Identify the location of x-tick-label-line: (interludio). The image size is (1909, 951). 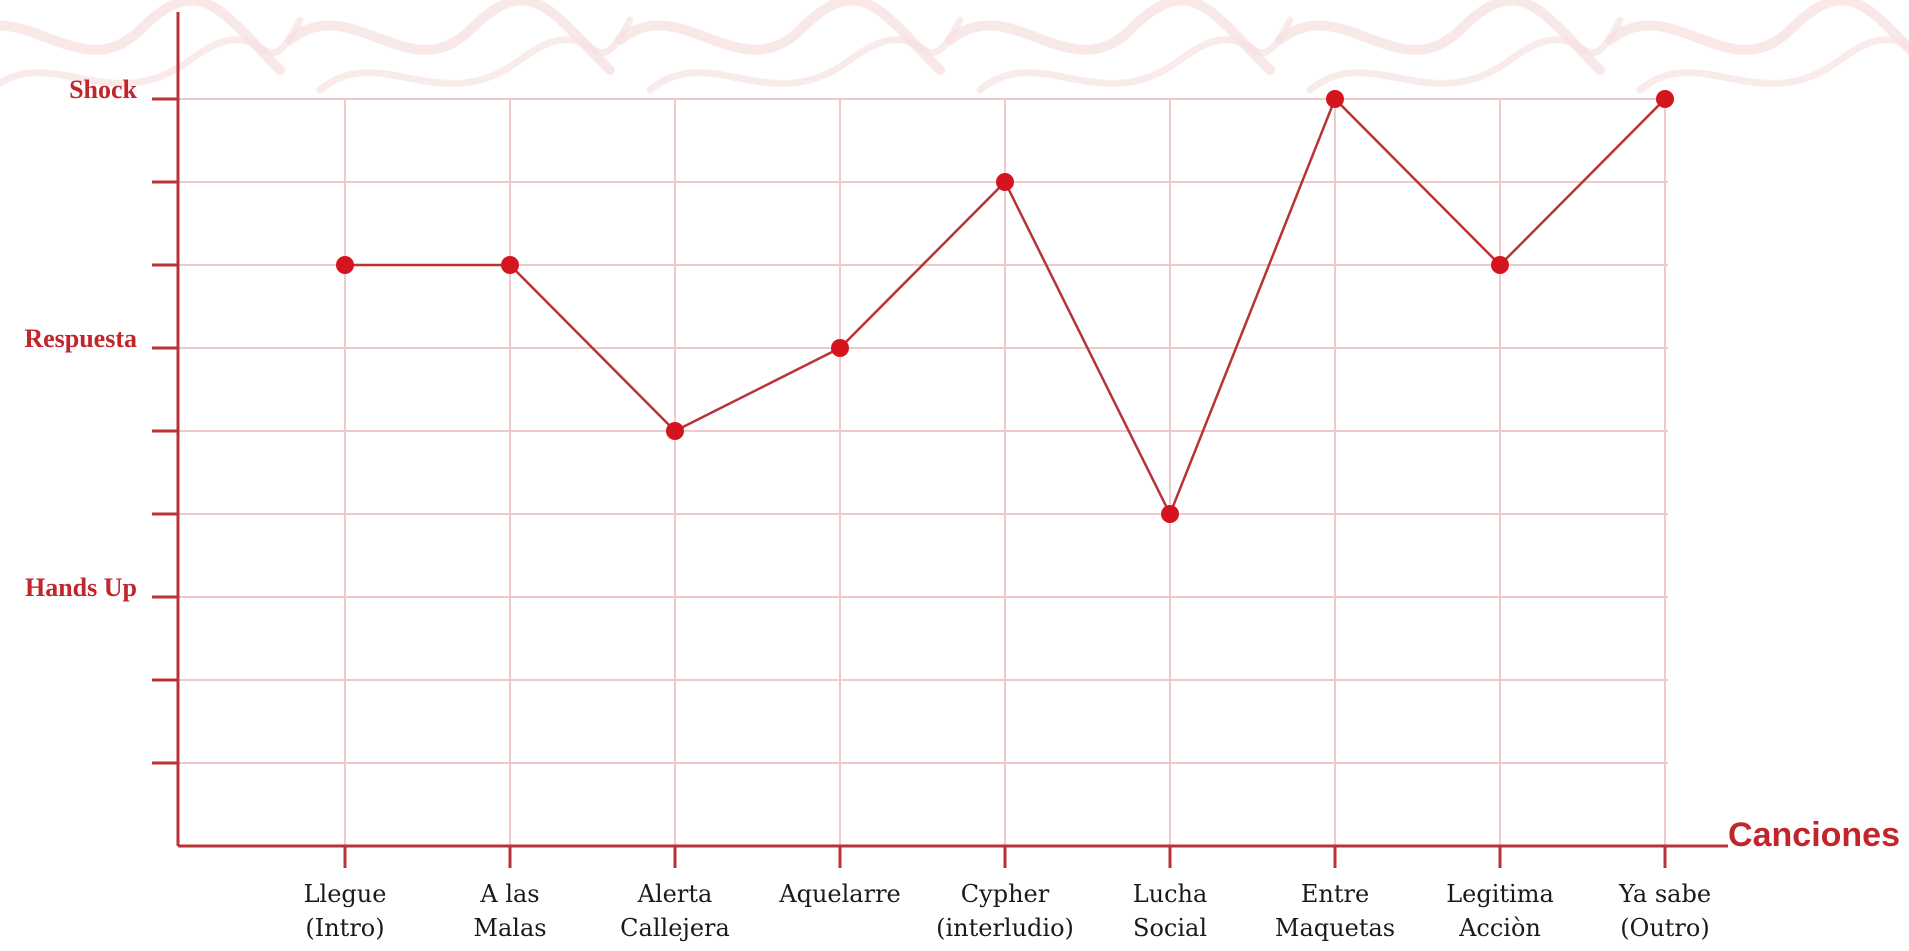
(1005, 928).